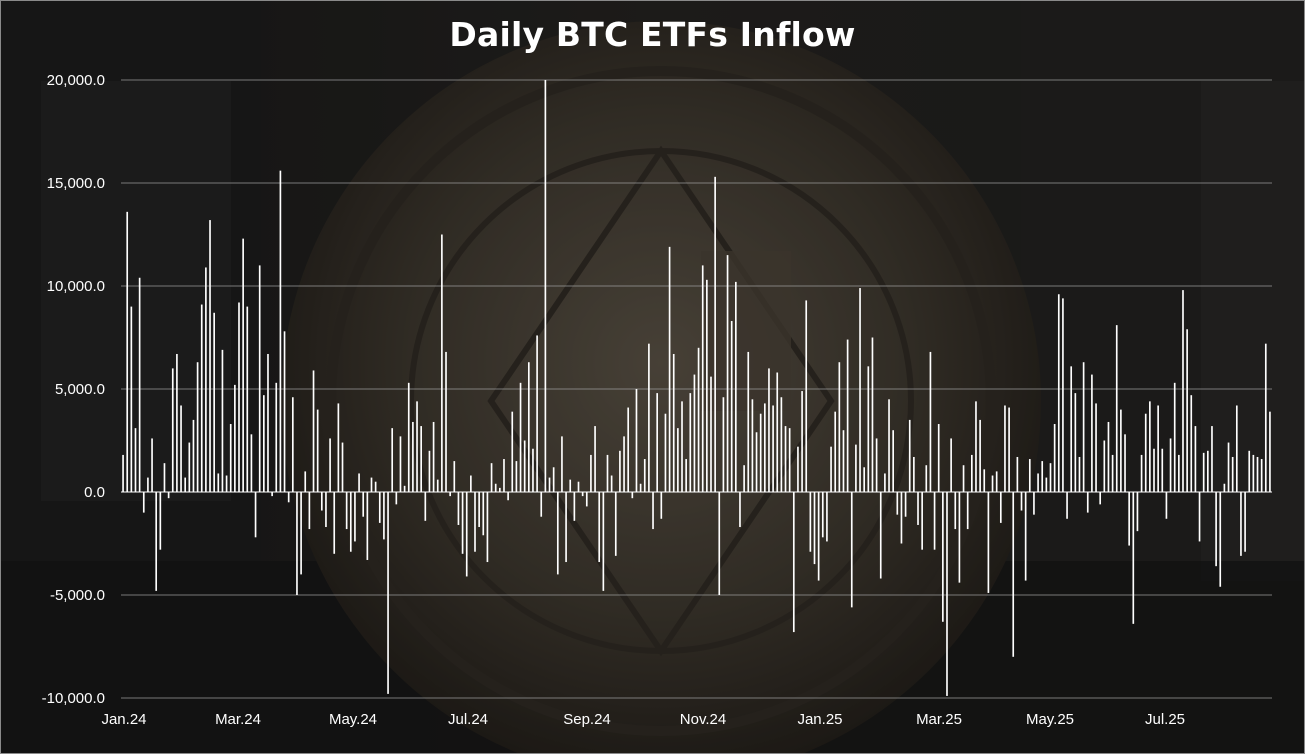 Image resolution: width=1305 pixels, height=754 pixels. Describe the element at coordinates (76, 286) in the screenshot. I see `y-tick-label: 10,000.0` at that location.